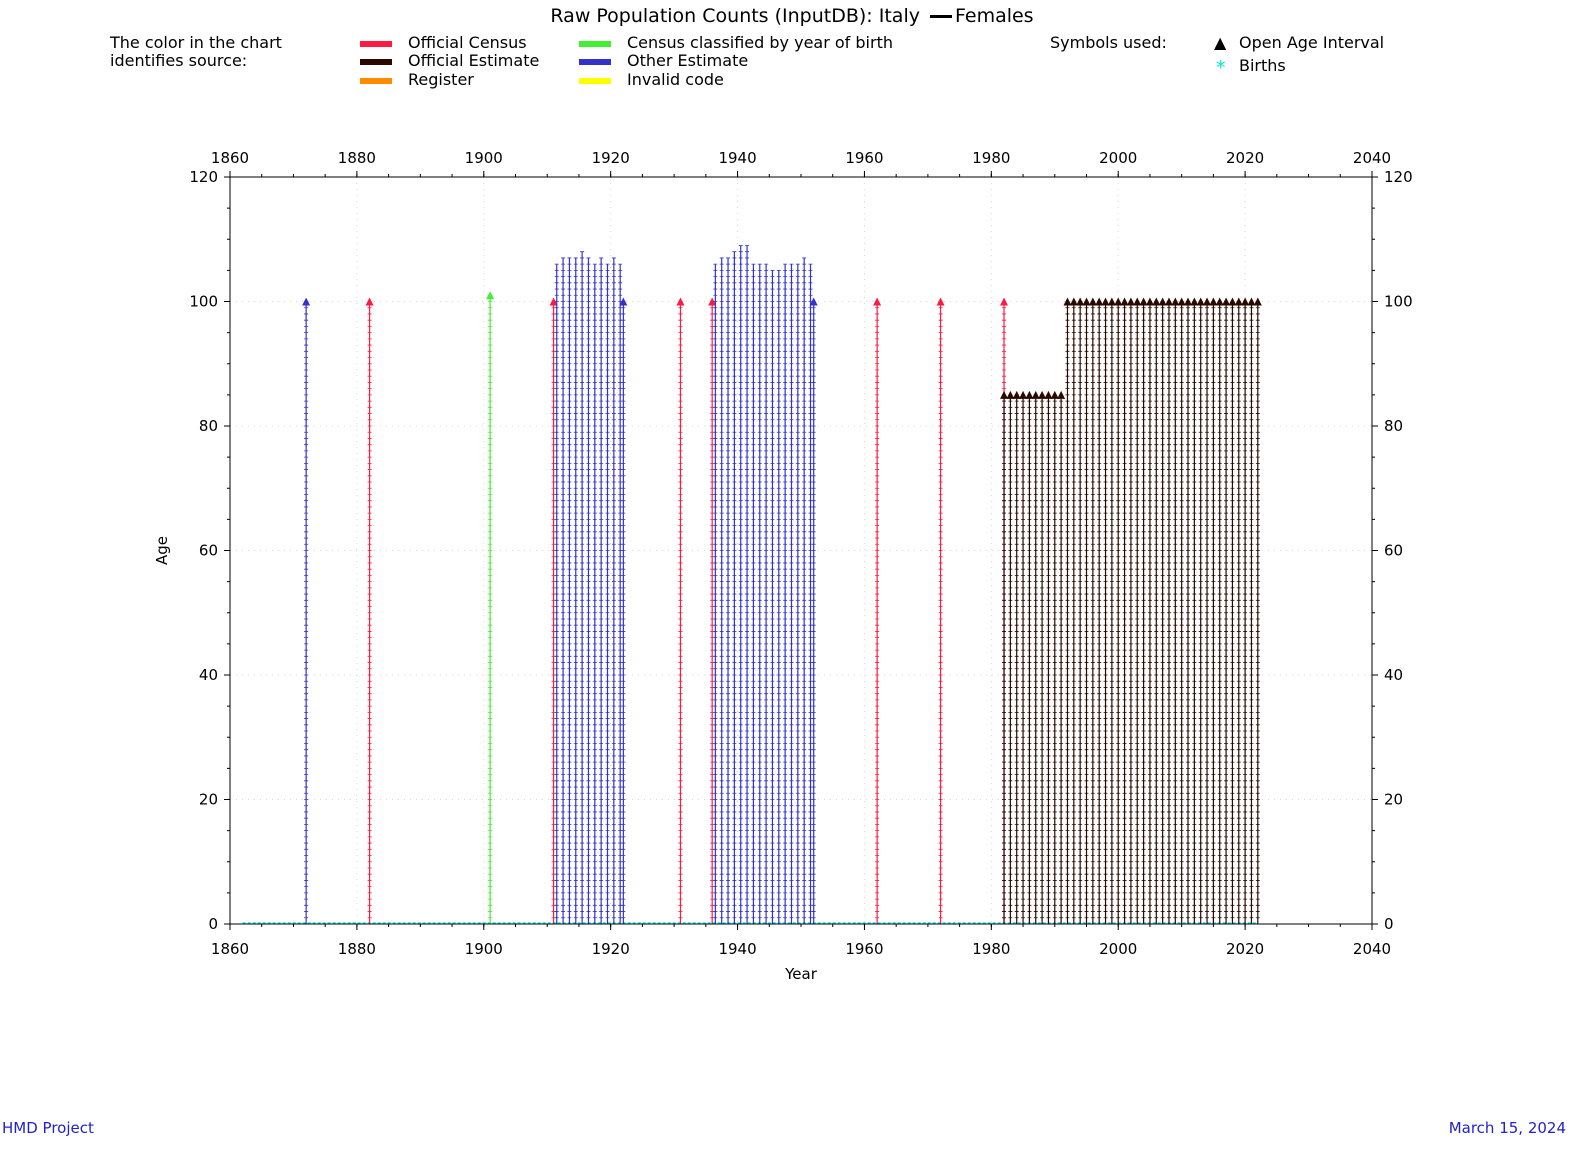 The image size is (1584, 1152). I want to click on y-tick-label-right: 100, so click(1398, 302).